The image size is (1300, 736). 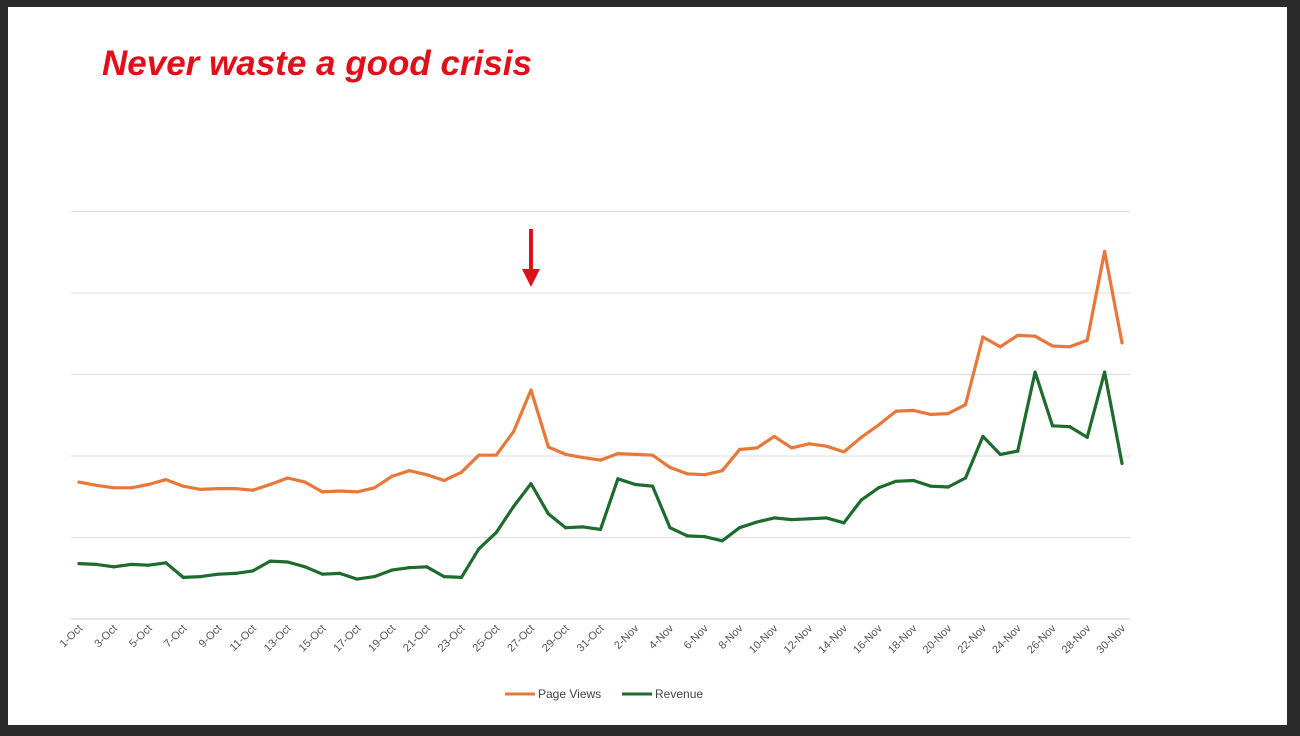 I want to click on legend-label-page-views: Page Views, so click(x=569, y=694).